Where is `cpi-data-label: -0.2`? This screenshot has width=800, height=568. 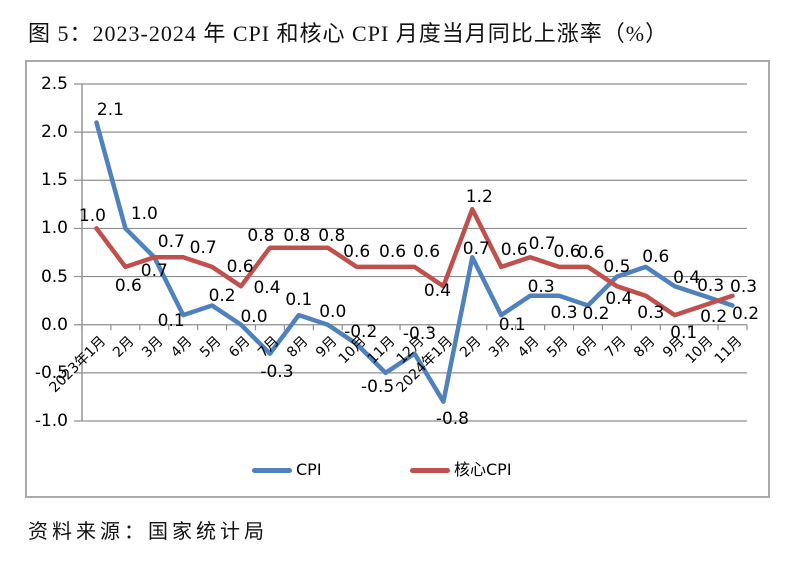
cpi-data-label: -0.2 is located at coordinates (361, 331).